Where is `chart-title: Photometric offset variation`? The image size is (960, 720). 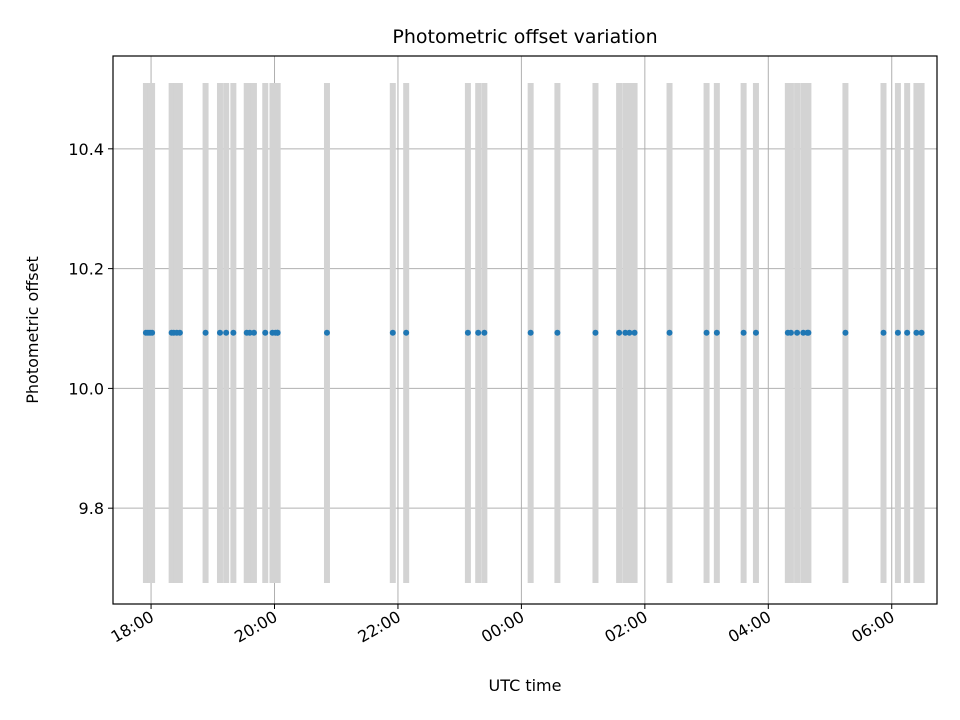 chart-title: Photometric offset variation is located at coordinates (524, 37).